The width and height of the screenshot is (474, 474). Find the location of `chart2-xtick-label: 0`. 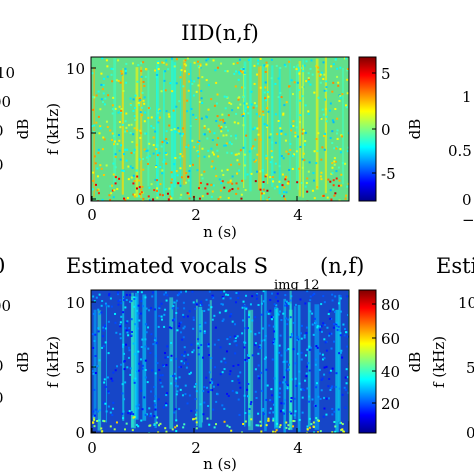

chart2-xtick-label: 0 is located at coordinates (92, 448).